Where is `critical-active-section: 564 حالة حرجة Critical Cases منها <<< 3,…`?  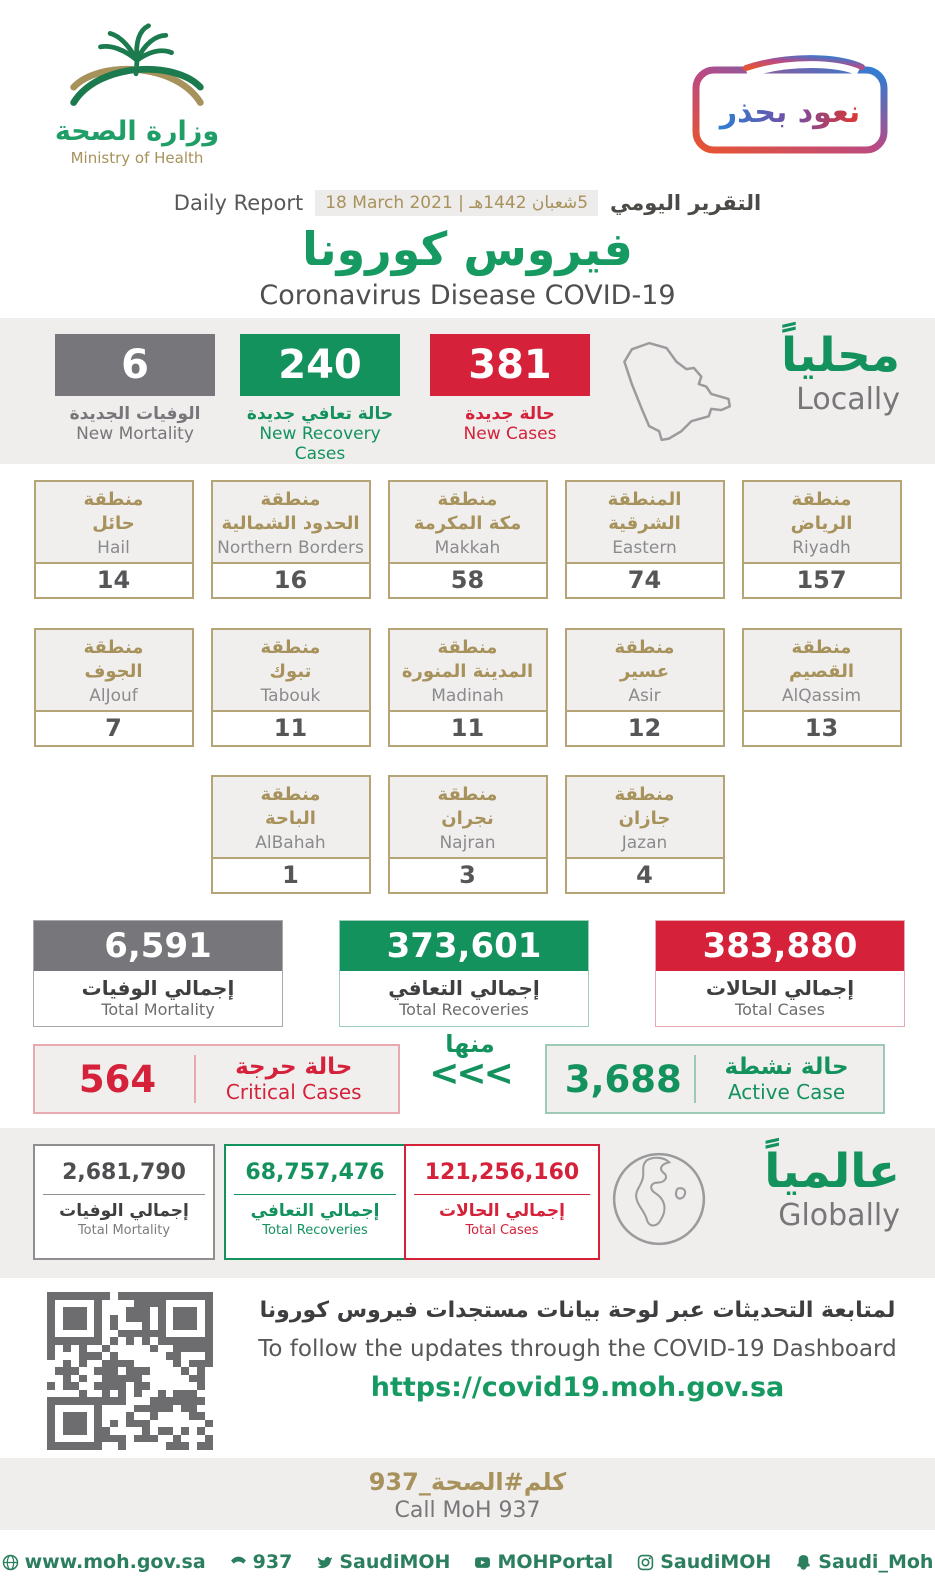 critical-active-section: 564 حالة حرجة Critical Cases منها <<< 3,… is located at coordinates (467, 1075).